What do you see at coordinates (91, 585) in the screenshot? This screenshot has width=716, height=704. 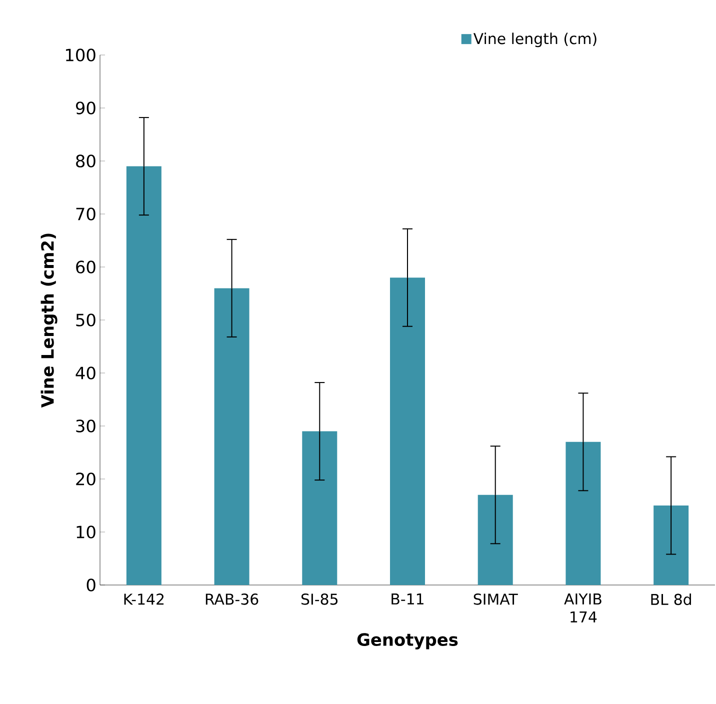 I see `y-tick-label: 0` at bounding box center [91, 585].